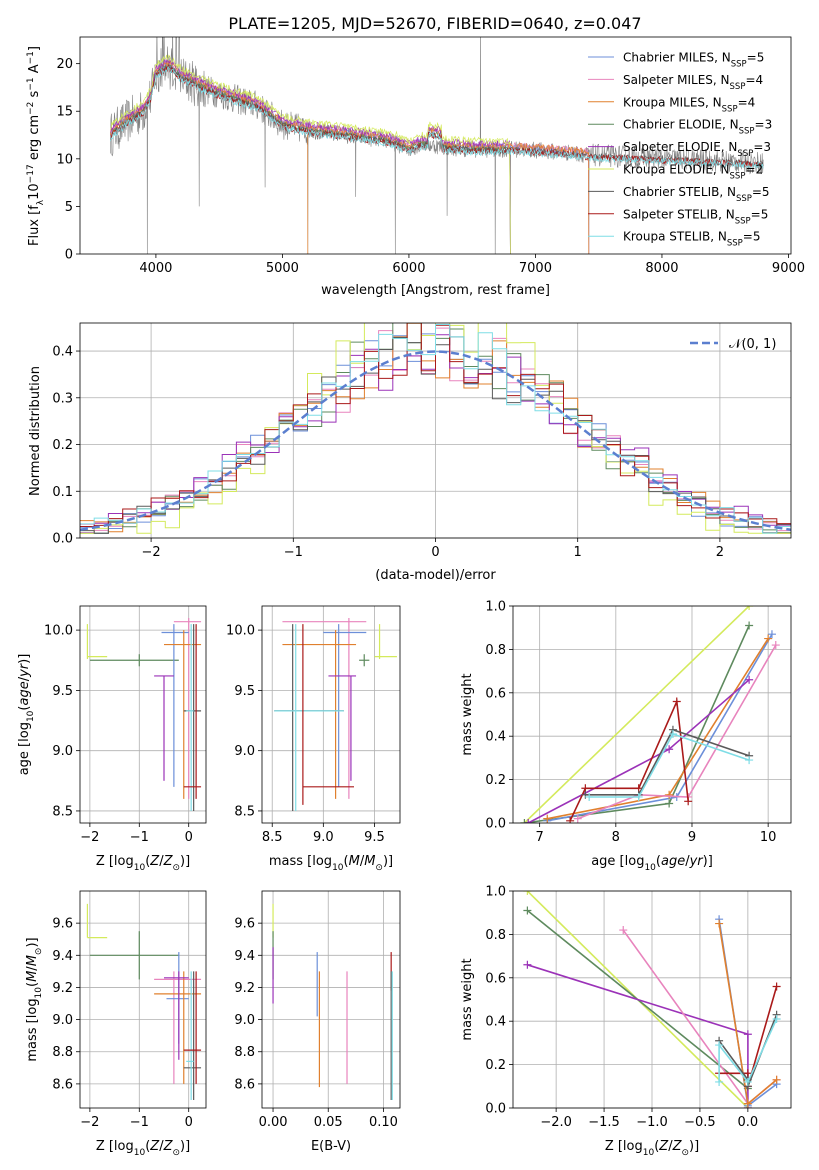 This screenshot has height=1170, width=819. Describe the element at coordinates (383, 1122) in the screenshot. I see `mass_vs_ebv-xtick-label: 0.10` at that location.